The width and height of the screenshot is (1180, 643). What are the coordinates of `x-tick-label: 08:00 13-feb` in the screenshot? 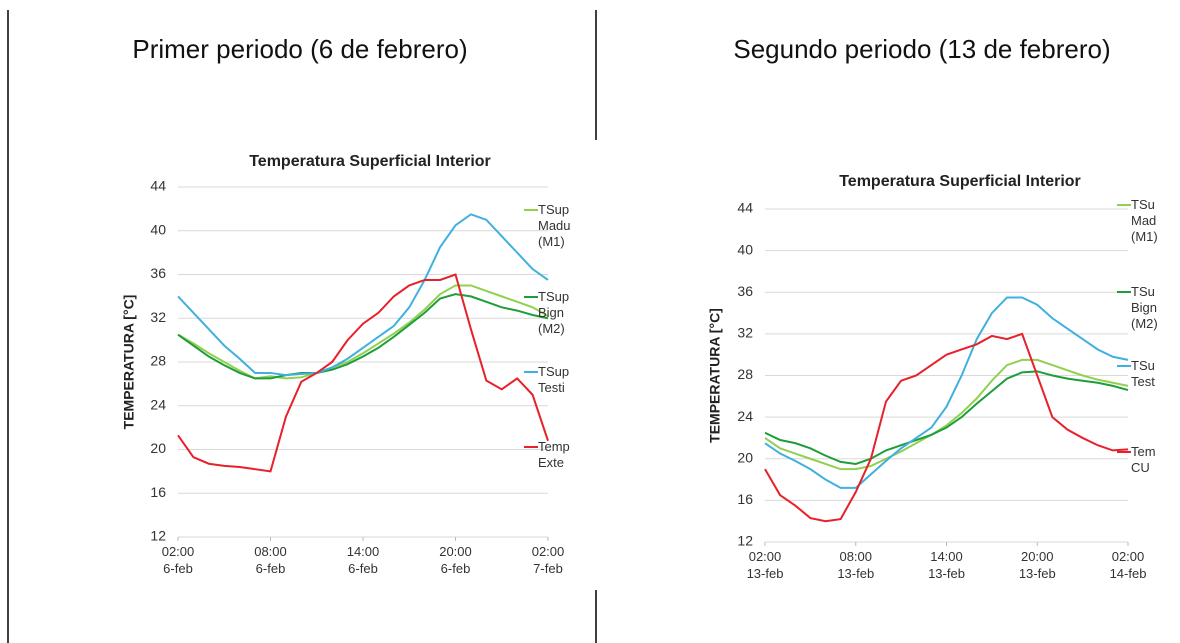 It's located at (856, 565).